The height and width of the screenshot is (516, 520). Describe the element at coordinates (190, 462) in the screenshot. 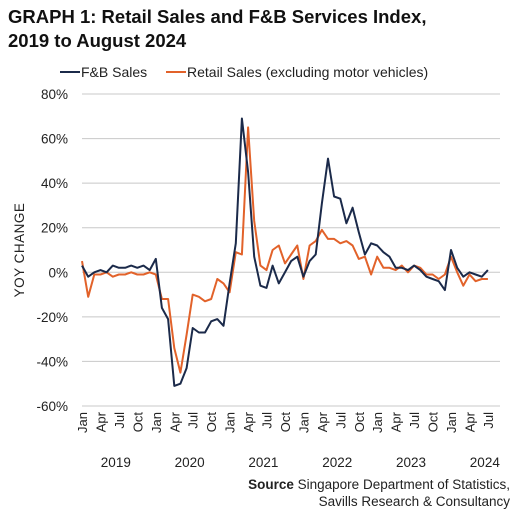

I see `year-label: 2020` at that location.